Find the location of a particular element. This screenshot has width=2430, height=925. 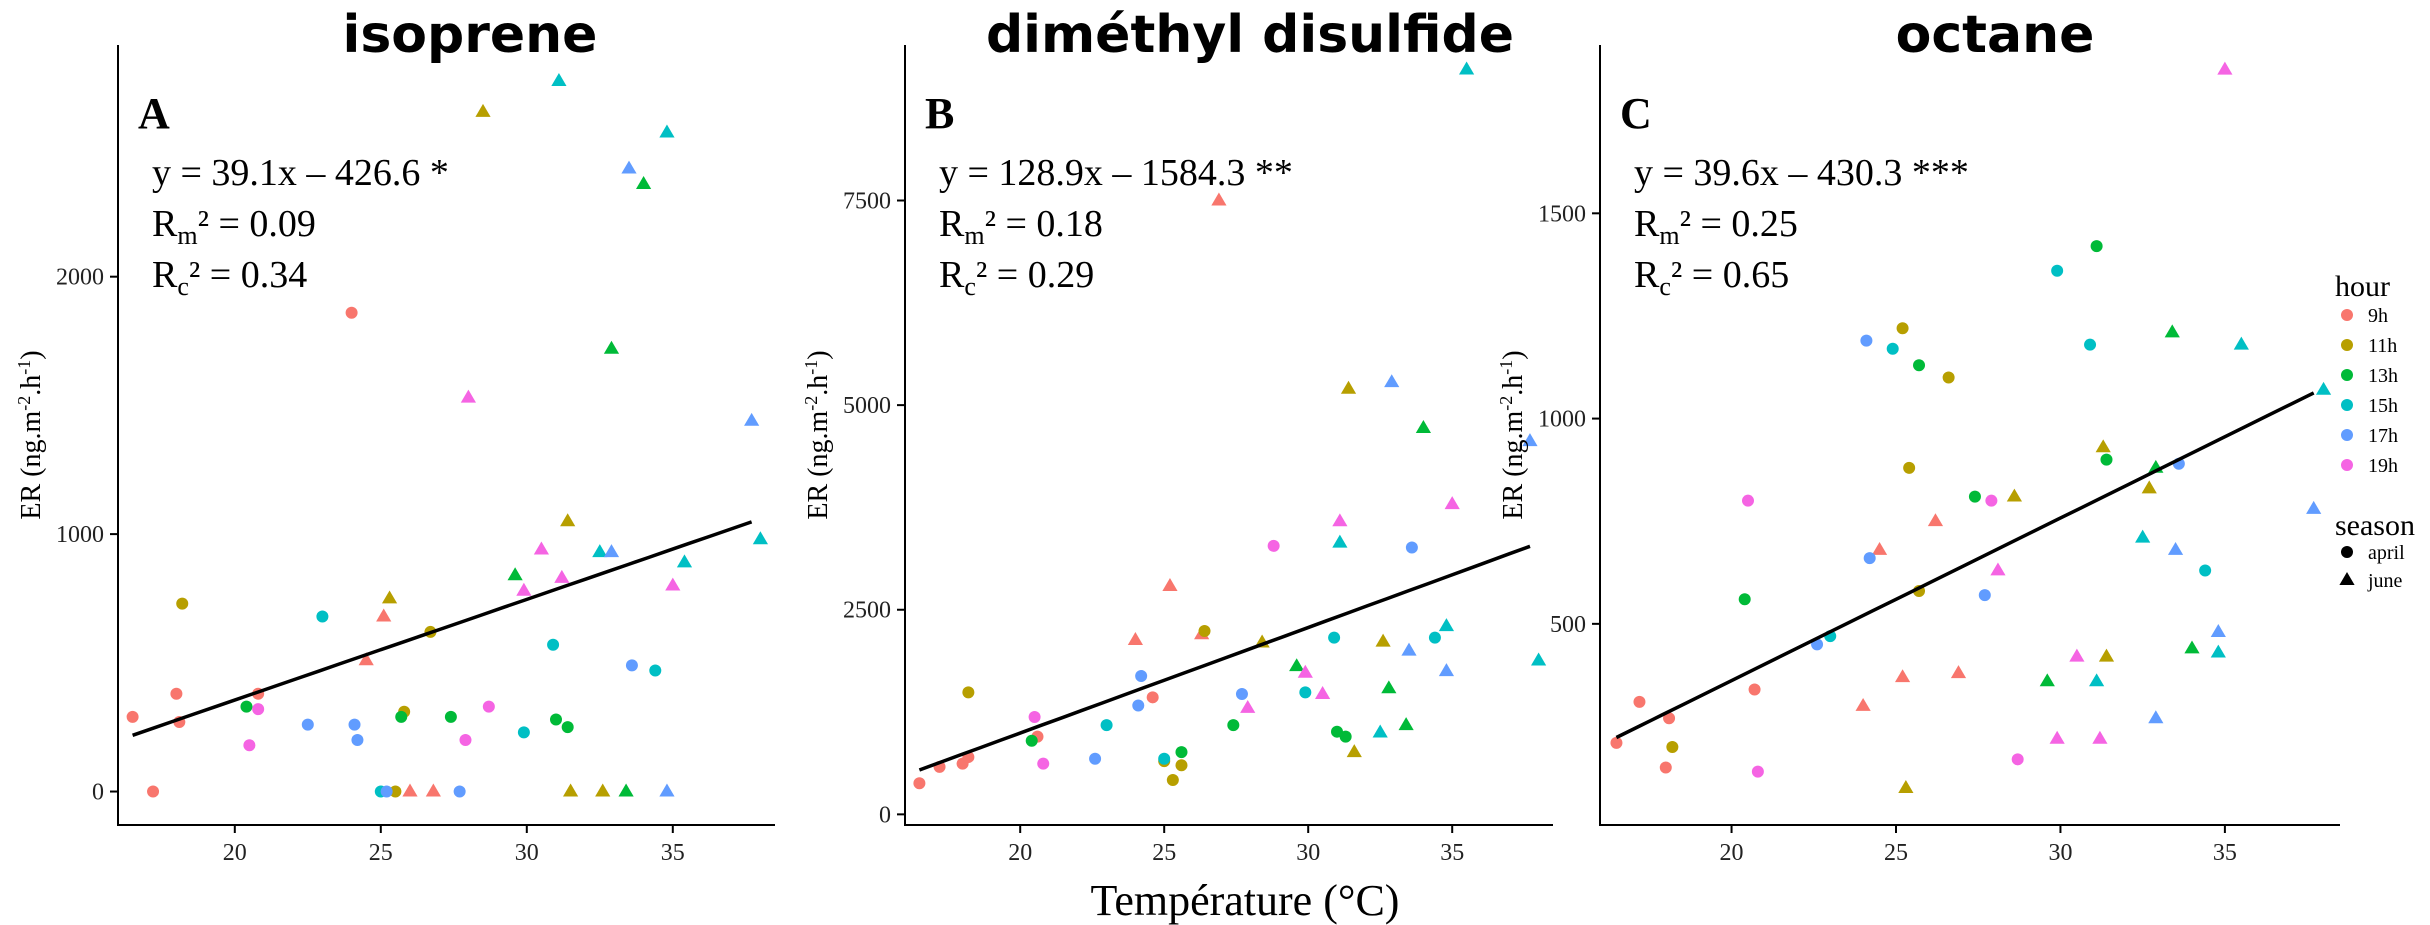

legend-hour-label: 13h is located at coordinates (2383, 376).